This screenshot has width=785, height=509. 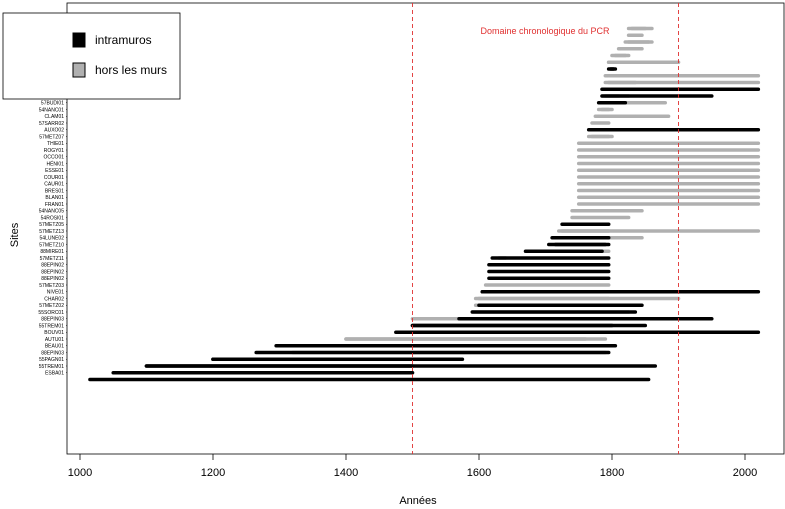 What do you see at coordinates (54, 131) in the screenshot?
I see `site-label: AUXO02` at bounding box center [54, 131].